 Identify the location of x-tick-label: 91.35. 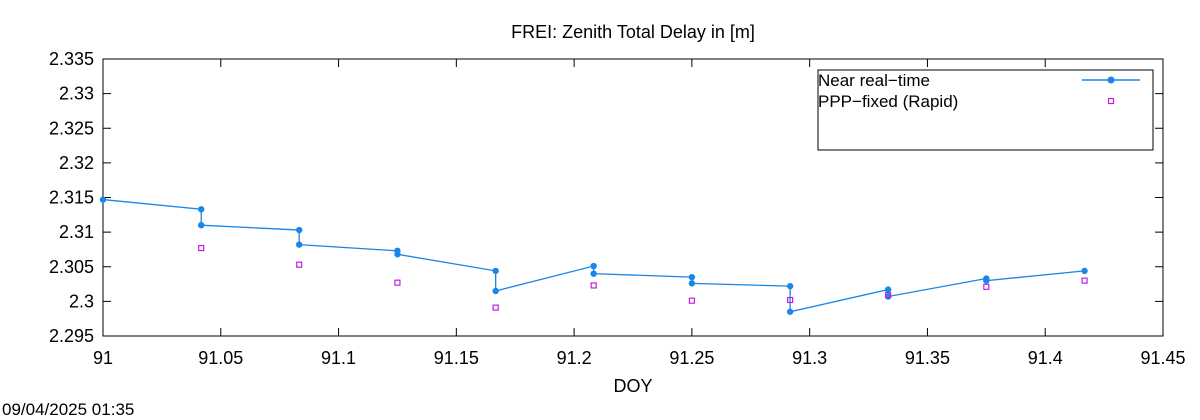
(927, 358).